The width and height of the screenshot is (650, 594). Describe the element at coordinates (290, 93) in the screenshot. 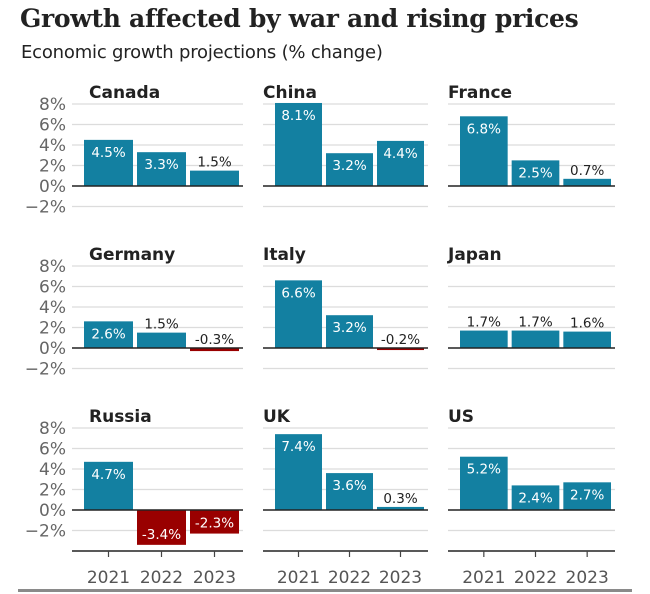

I see `panel-title-china: China` at that location.